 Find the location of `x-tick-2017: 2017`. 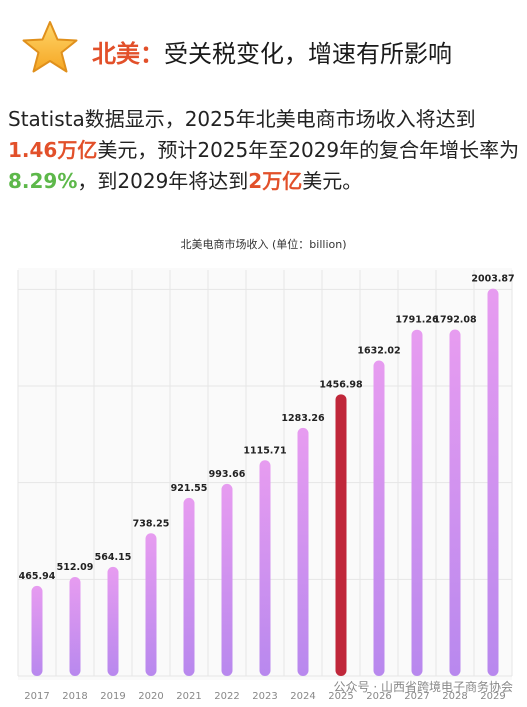

x-tick-2017: 2017 is located at coordinates (36, 696).